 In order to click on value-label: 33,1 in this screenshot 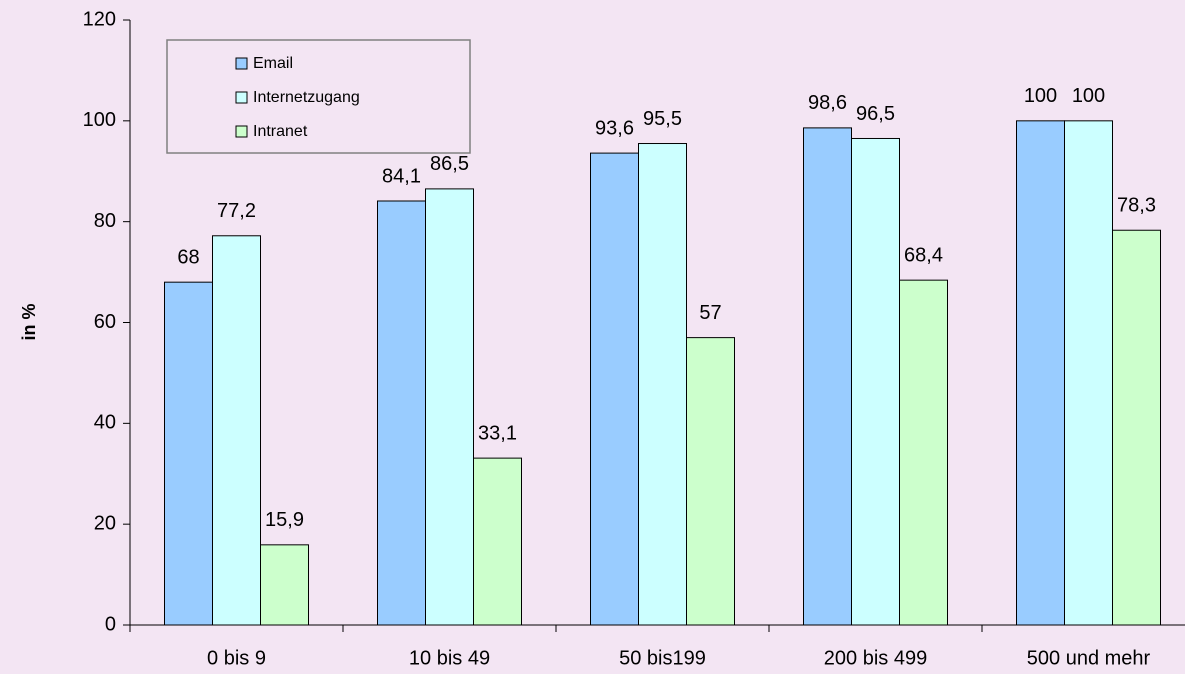, I will do `click(497, 433)`.